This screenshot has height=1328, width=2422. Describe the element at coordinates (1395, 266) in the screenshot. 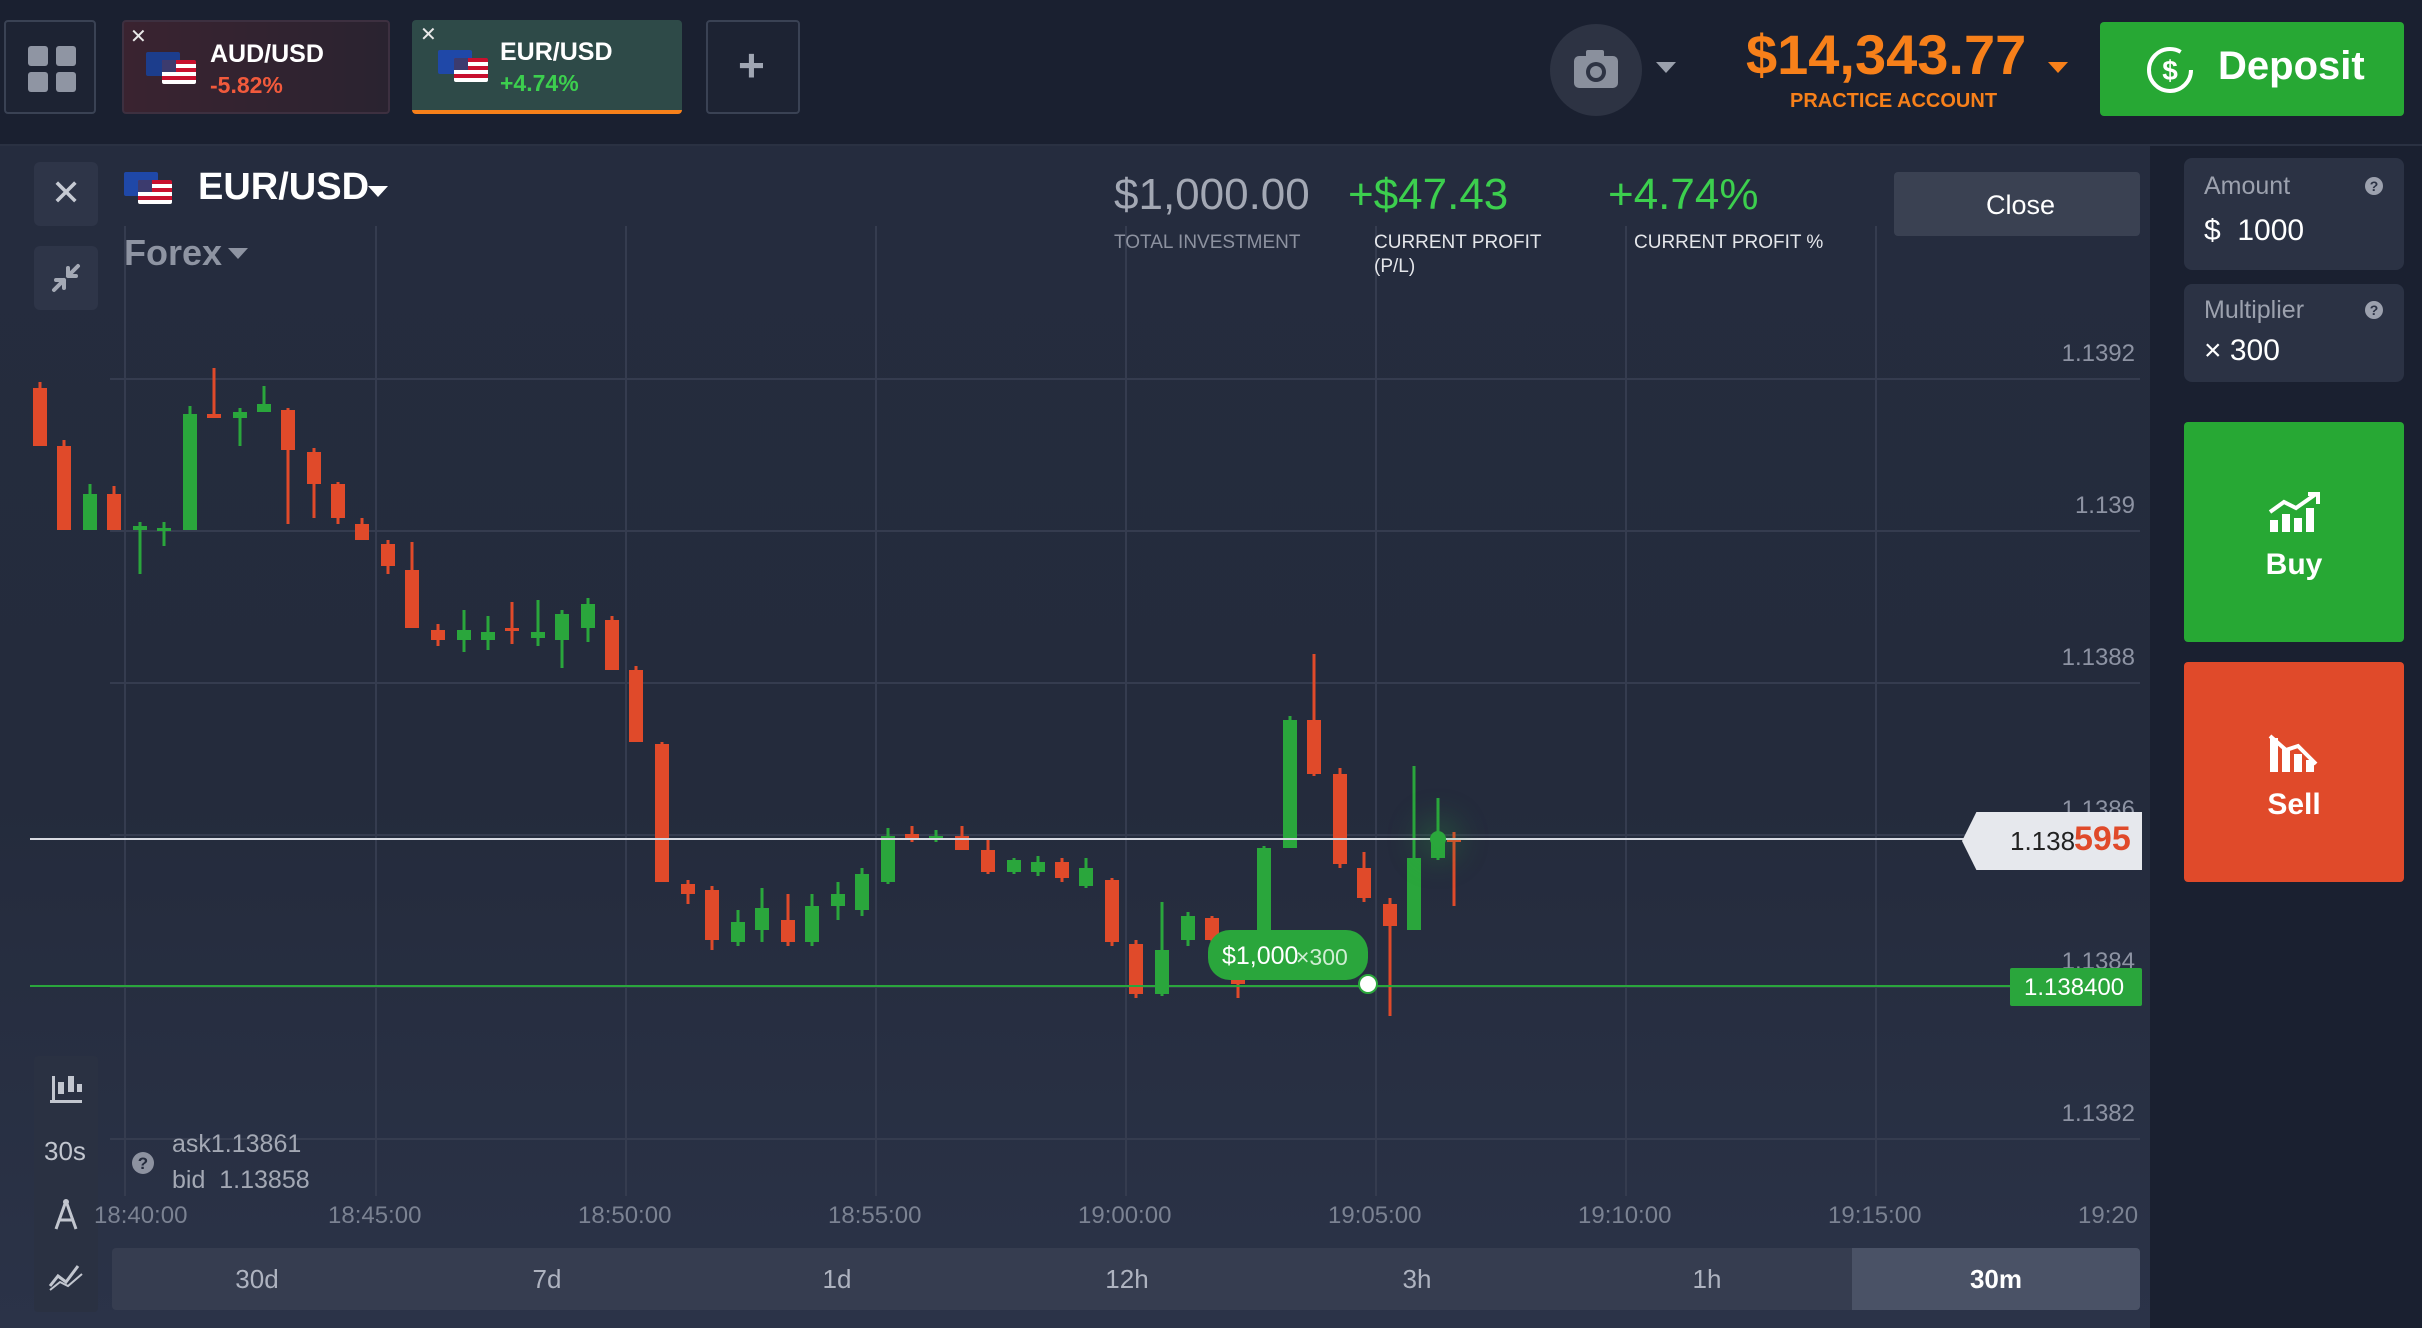

I see `current-profit-label-pl: (P/L)` at that location.